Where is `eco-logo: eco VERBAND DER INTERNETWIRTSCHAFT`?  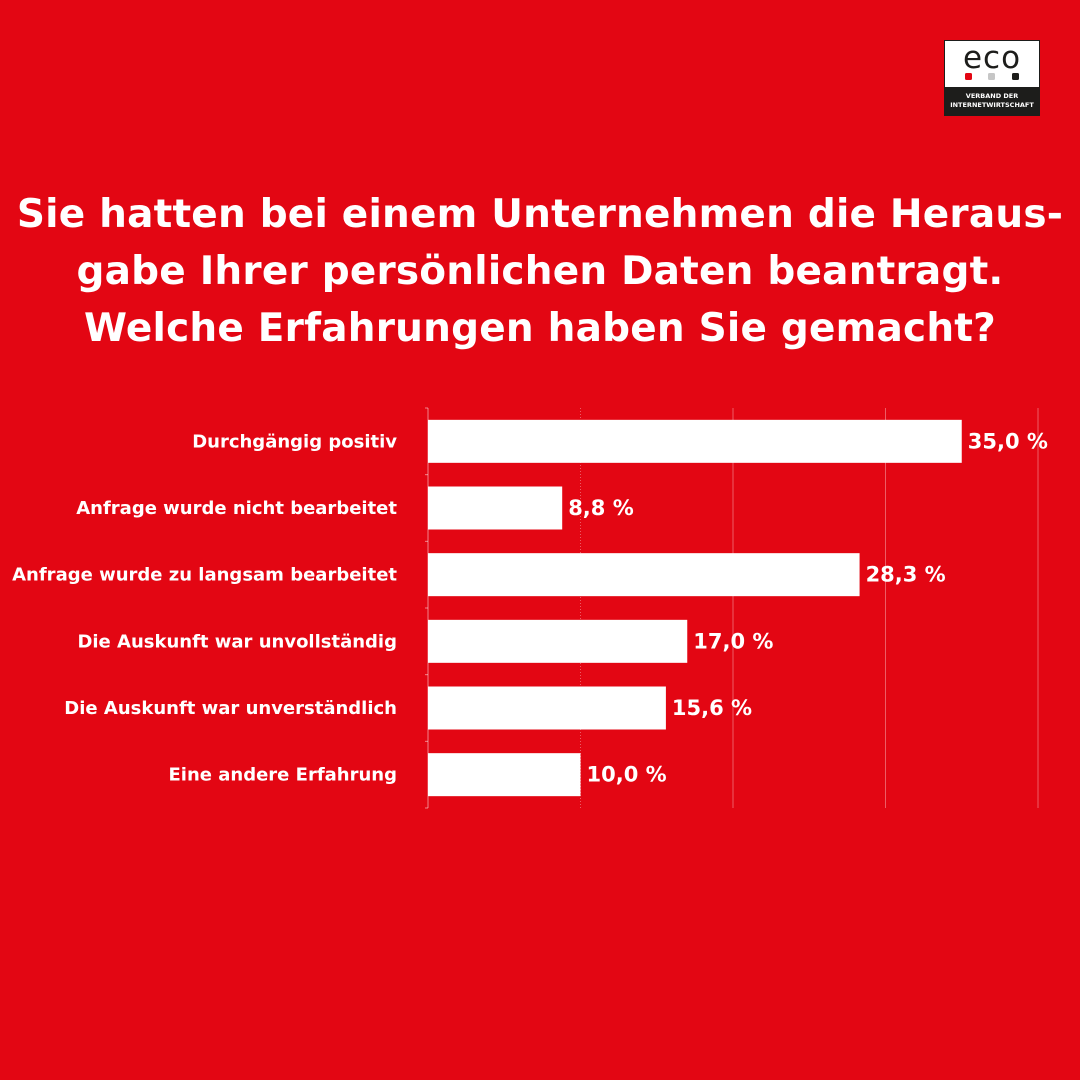 eco-logo: eco VERBAND DER INTERNETWIRTSCHAFT is located at coordinates (992, 78).